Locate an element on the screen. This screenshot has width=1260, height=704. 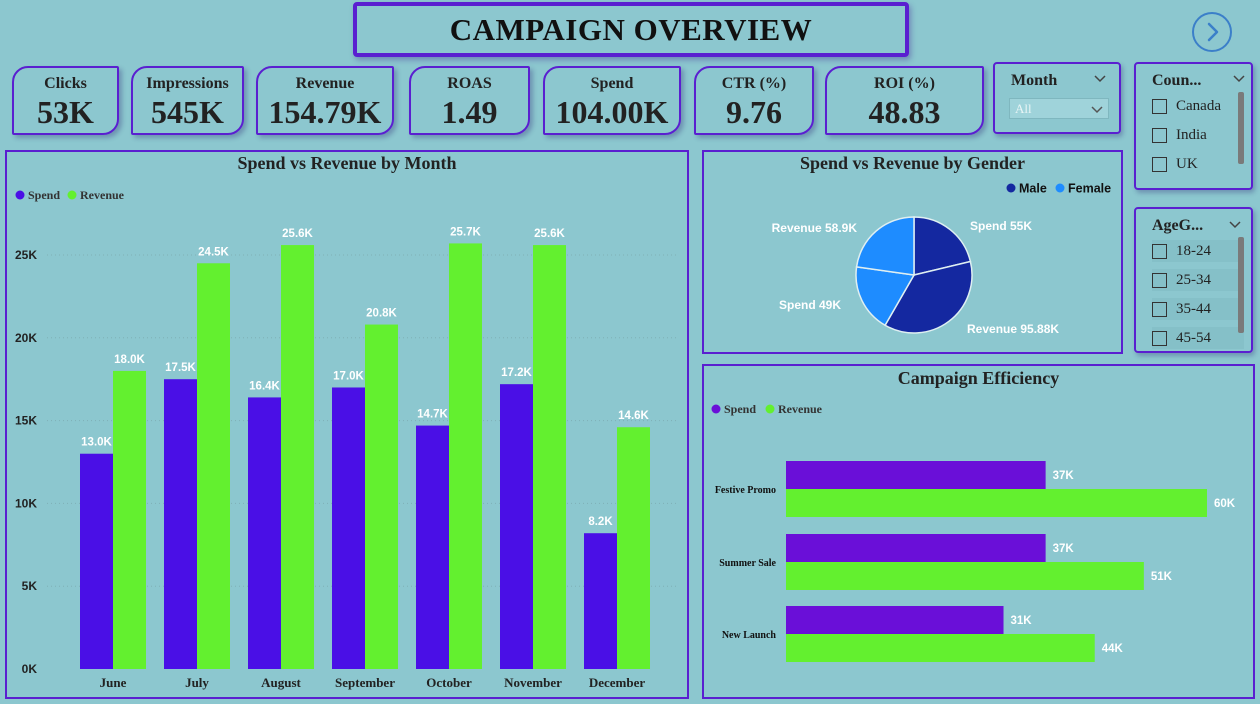
data-label: 51K is located at coordinates (1162, 577).